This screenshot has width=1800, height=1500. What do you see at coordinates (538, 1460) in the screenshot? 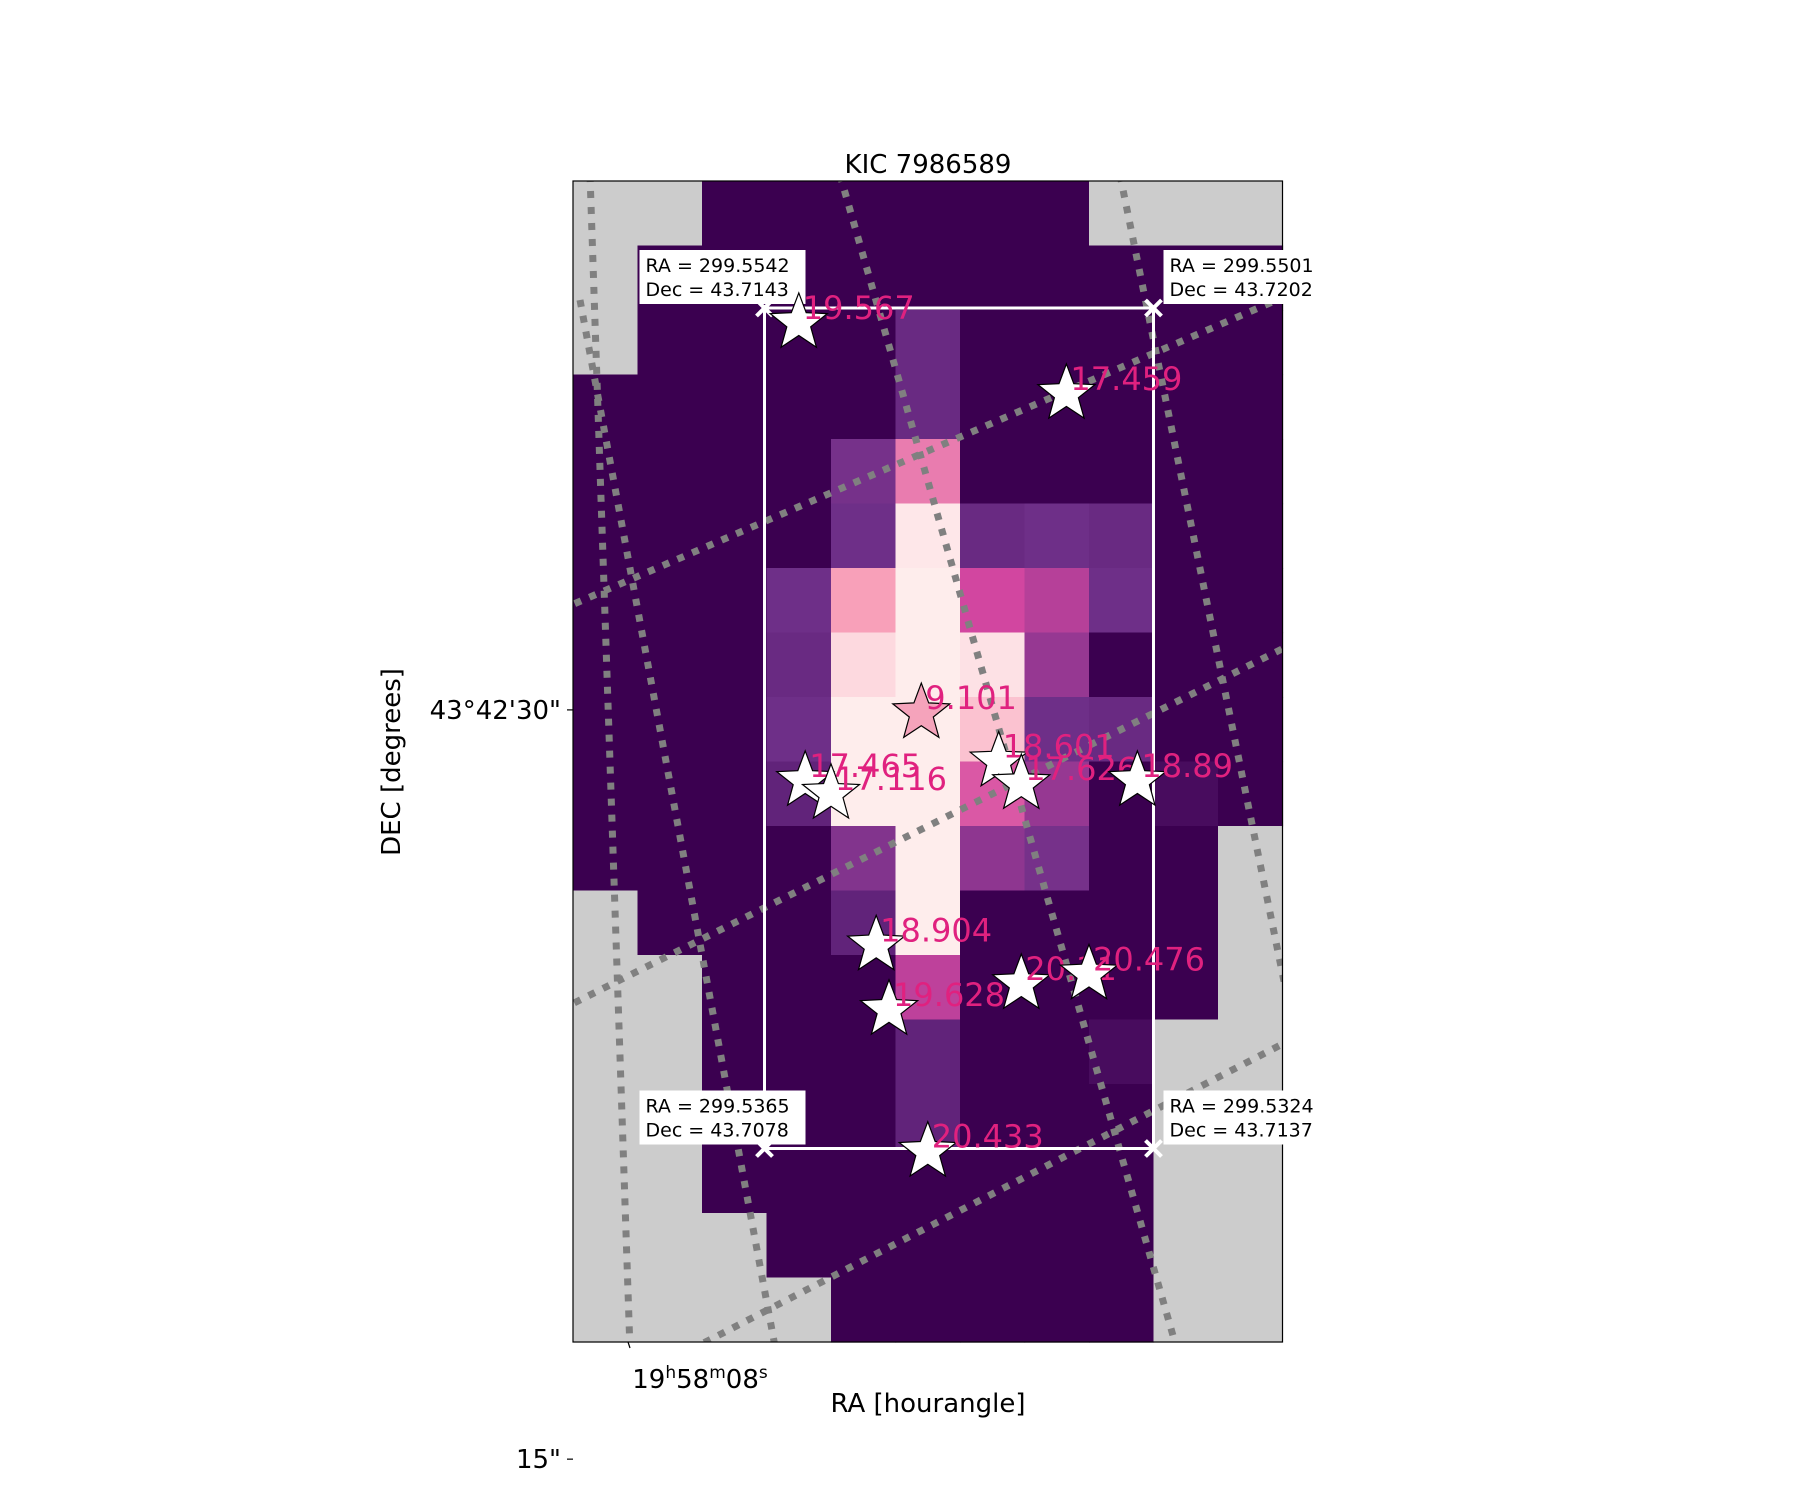
I see `y-tick-label: 15"` at bounding box center [538, 1460].